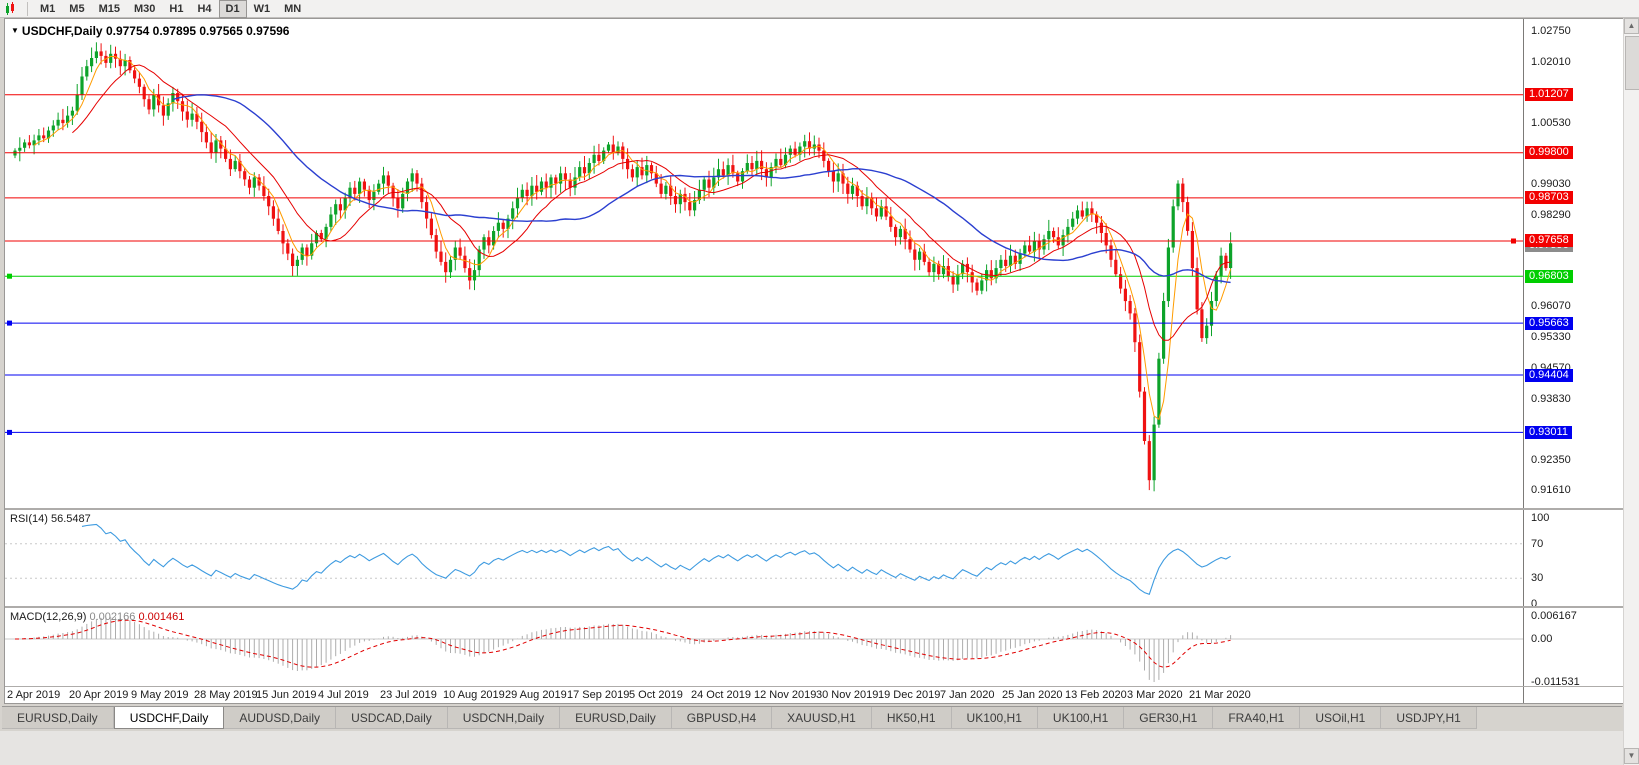  I want to click on panel-splitter-rsi, so click(814, 509).